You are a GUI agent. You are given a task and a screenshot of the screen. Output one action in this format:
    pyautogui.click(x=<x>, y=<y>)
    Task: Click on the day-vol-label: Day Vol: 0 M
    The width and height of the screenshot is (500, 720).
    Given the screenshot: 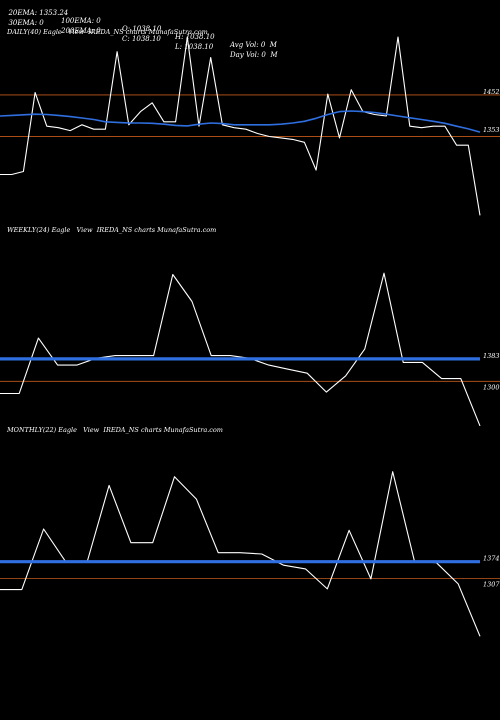 What is the action you would take?
    pyautogui.click(x=254, y=55)
    